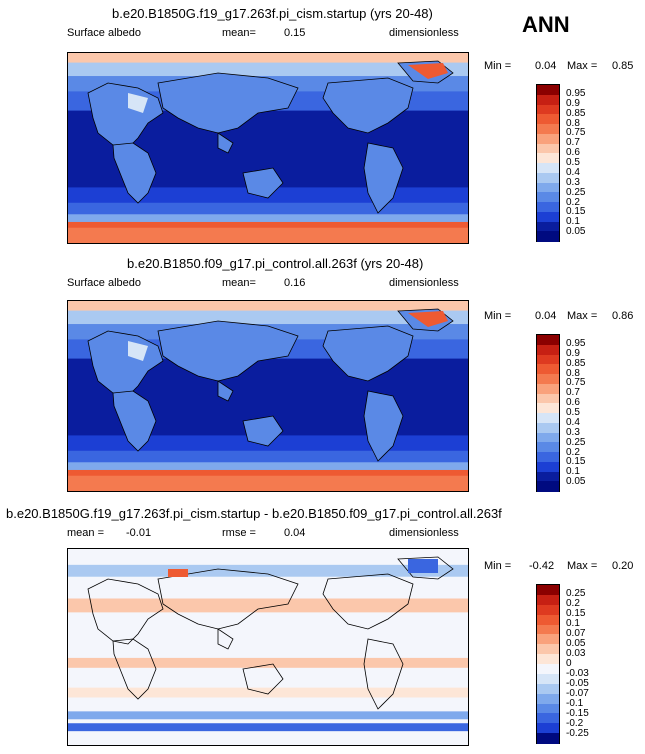 This screenshot has height=754, width=645. What do you see at coordinates (577, 683) in the screenshot?
I see `colorbar-tick-label: -0.05` at bounding box center [577, 683].